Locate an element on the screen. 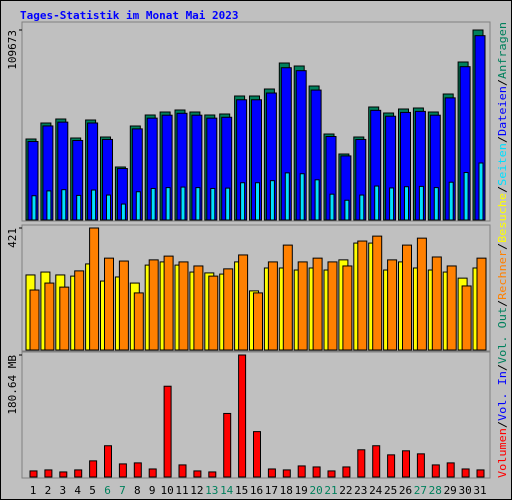  x-tick-label: 1 is located at coordinates (33, 490).